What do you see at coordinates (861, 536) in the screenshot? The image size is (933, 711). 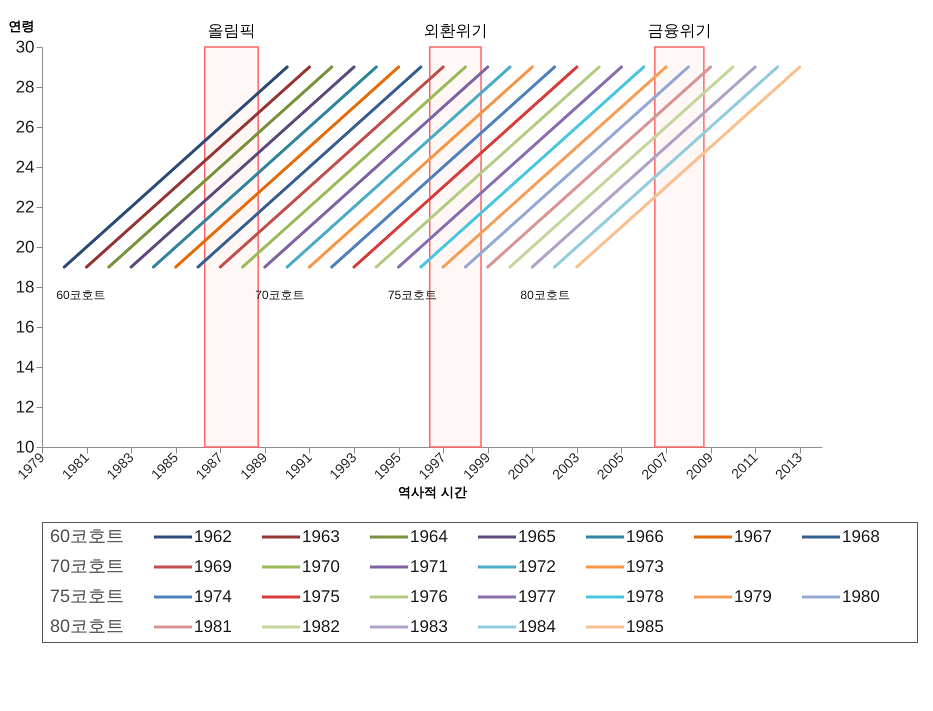 I see `legend-label: 1968` at bounding box center [861, 536].